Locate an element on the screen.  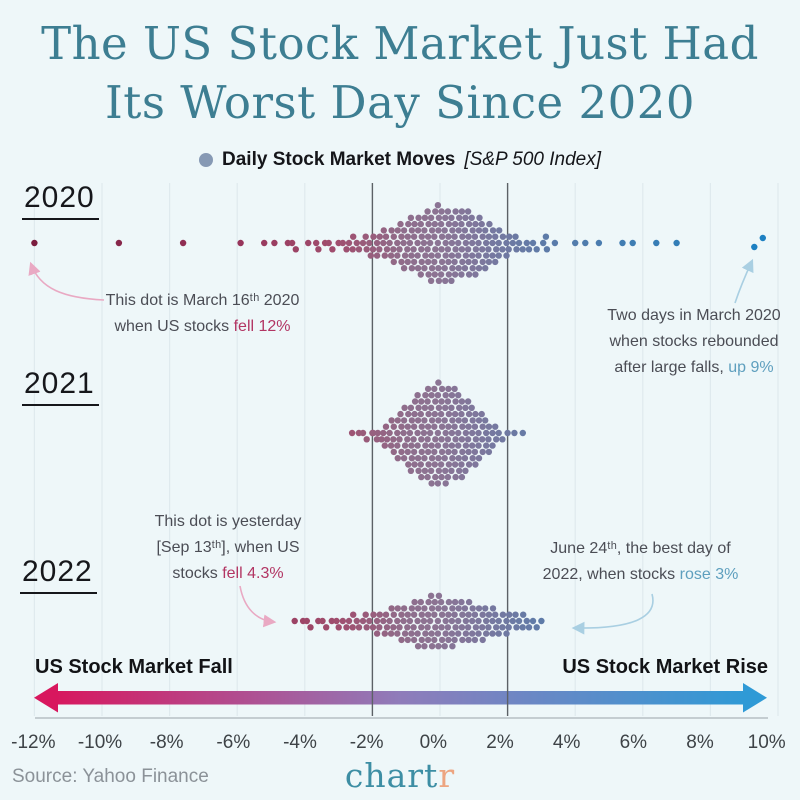
callout-arrow-rose3-icon is located at coordinates (612, 614).